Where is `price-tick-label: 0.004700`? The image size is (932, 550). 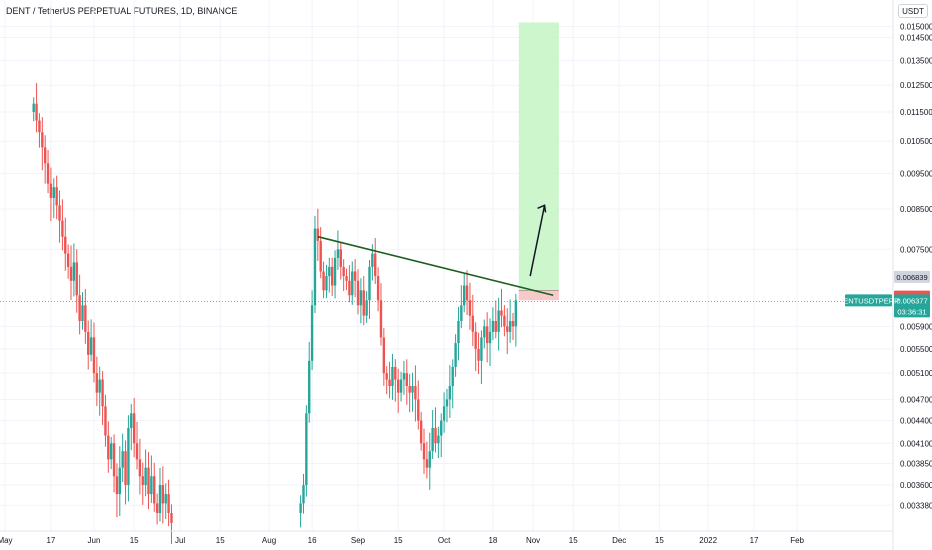
price-tick-label: 0.004700 is located at coordinates (916, 399).